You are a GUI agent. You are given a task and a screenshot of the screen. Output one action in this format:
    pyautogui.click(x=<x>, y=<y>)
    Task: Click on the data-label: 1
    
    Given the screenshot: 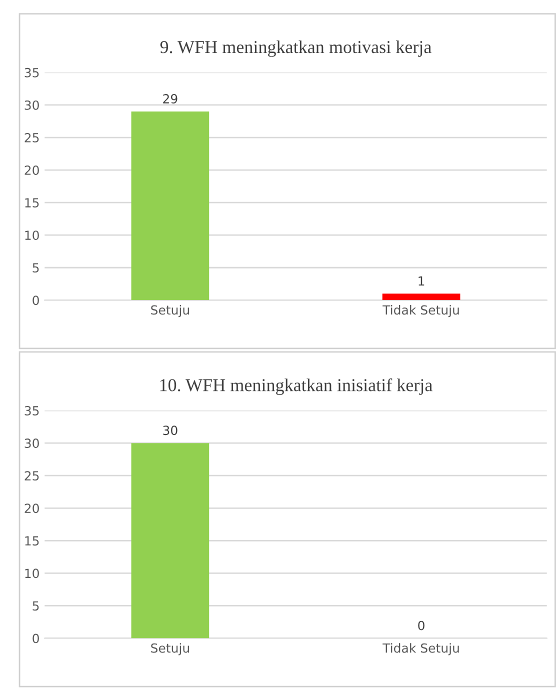 What is the action you would take?
    pyautogui.click(x=421, y=281)
    